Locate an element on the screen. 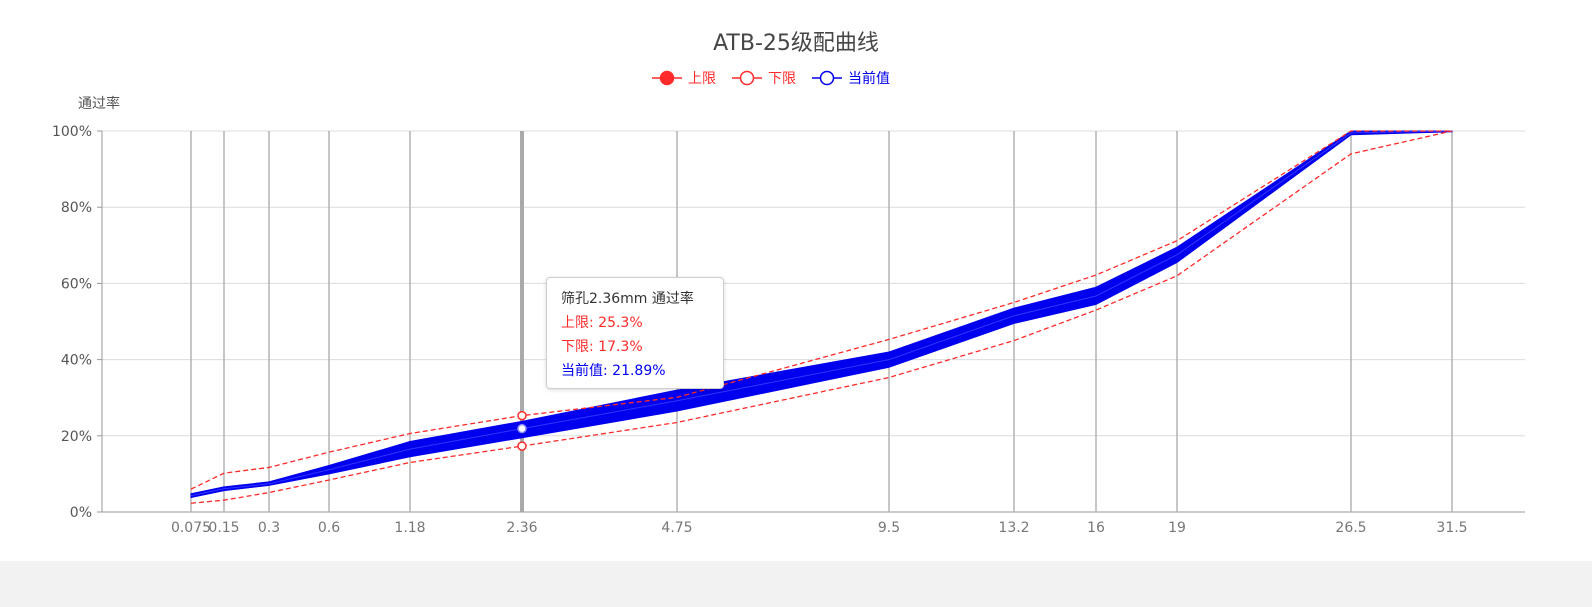  x-tick-label: 0.3 is located at coordinates (269, 528).